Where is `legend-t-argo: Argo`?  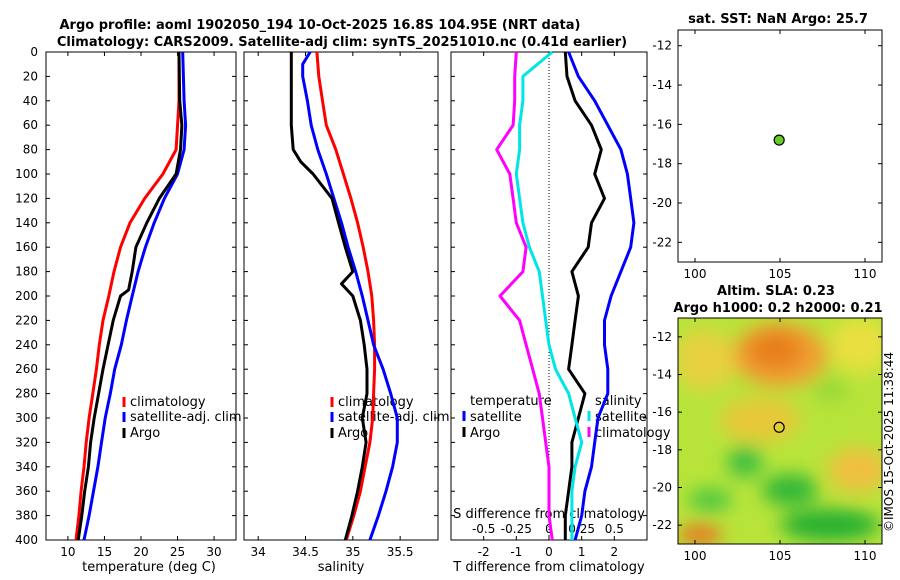
legend-t-argo: Argo is located at coordinates (485, 433).